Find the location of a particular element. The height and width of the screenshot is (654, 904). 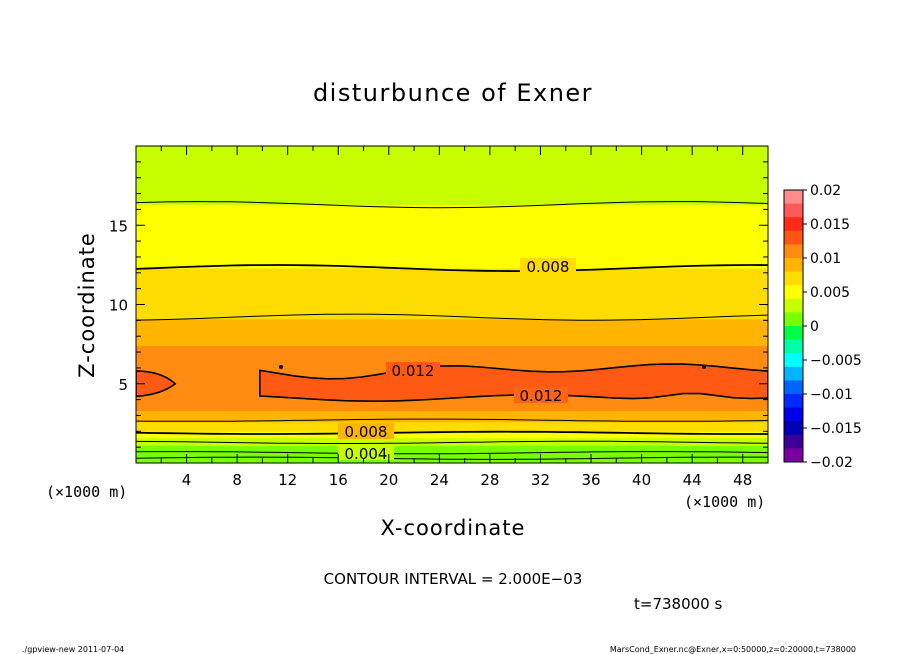

x-tick-label: 28 is located at coordinates (489, 480).